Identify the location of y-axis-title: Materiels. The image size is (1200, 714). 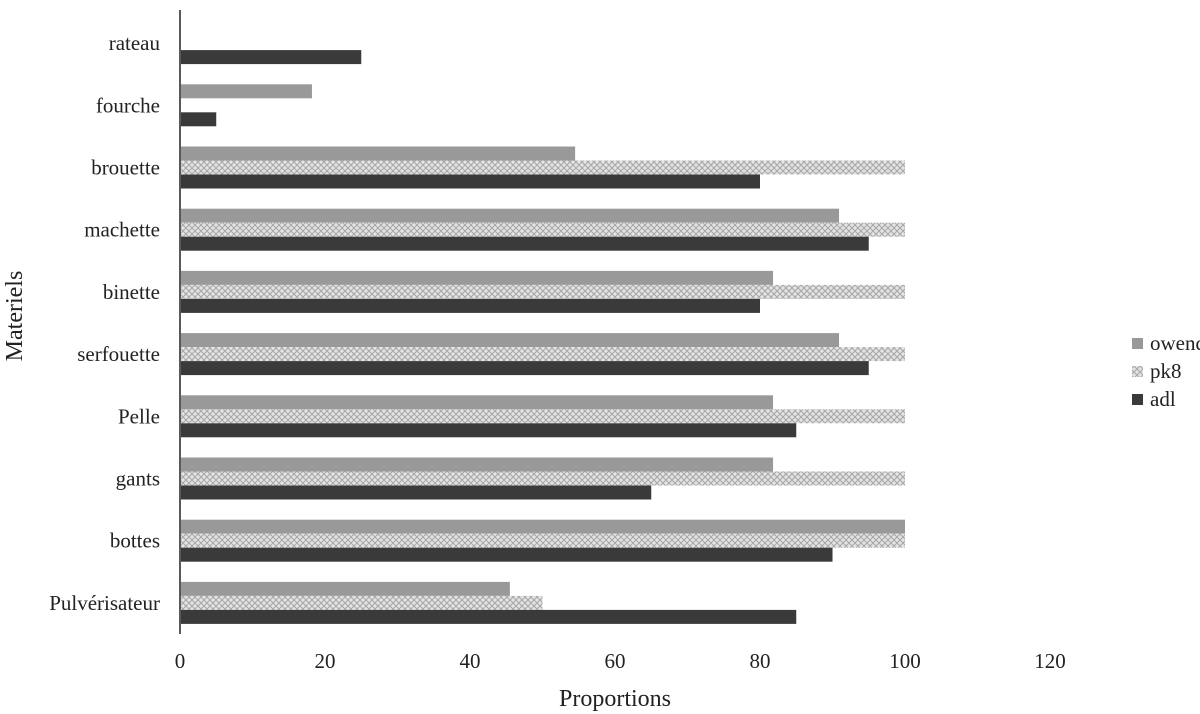
(15, 316).